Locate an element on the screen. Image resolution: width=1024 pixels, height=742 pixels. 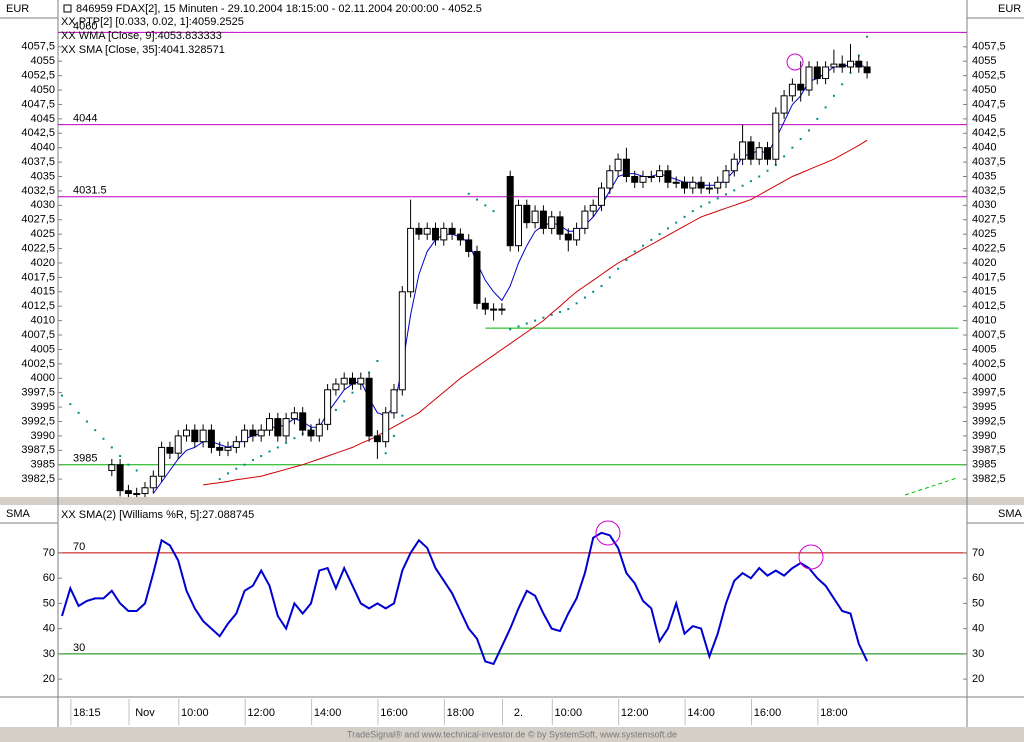
y-tick-label: 4037,5 is located at coordinates (989, 162).